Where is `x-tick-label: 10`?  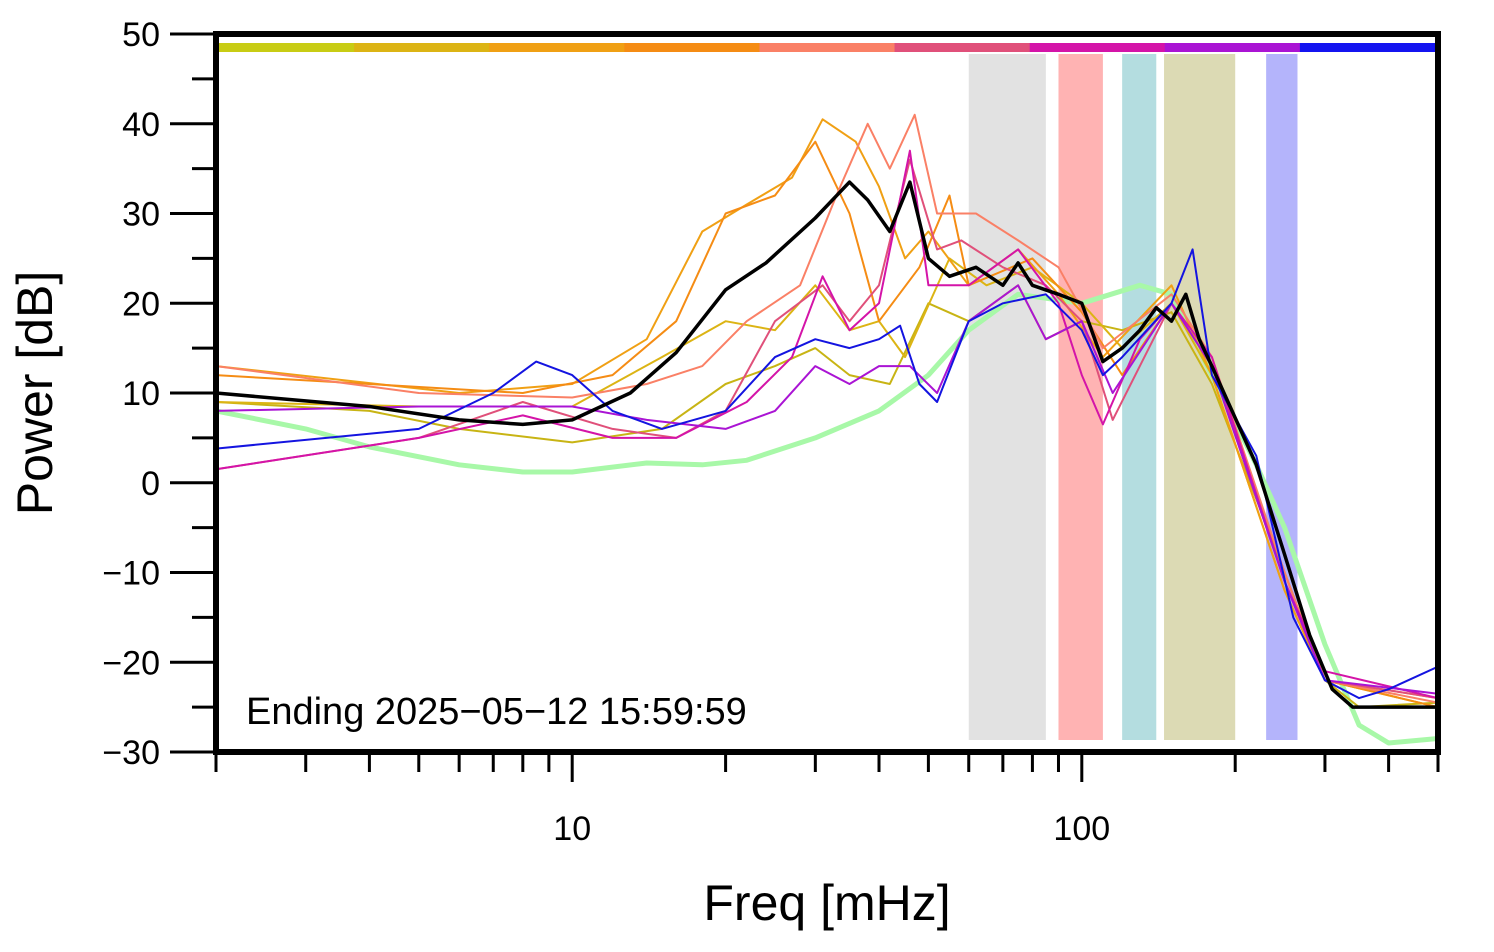 x-tick-label: 10 is located at coordinates (572, 829).